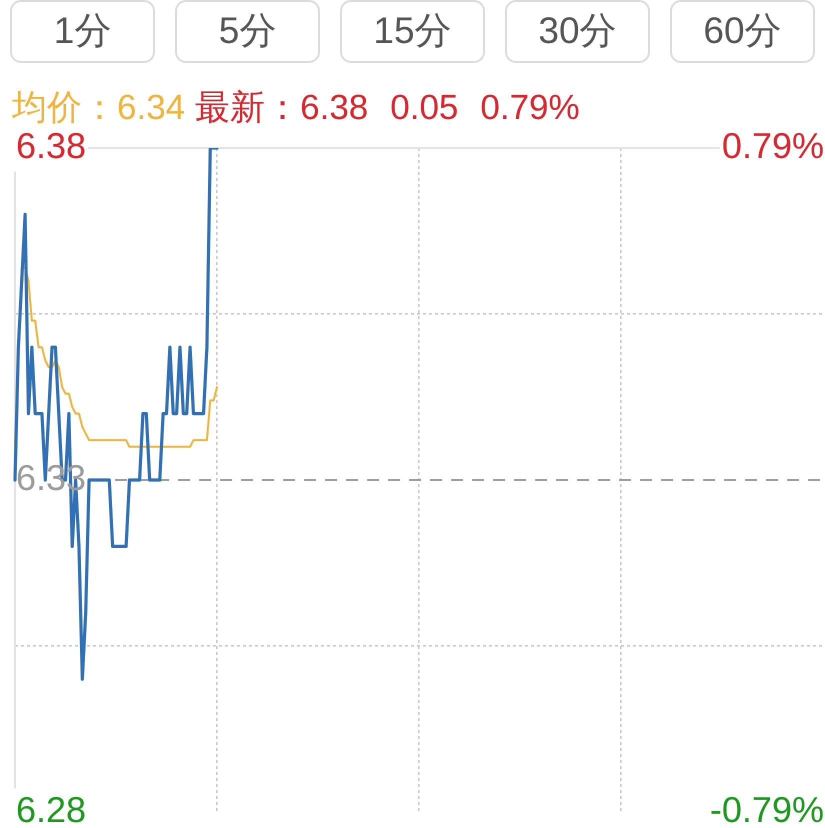  I want to click on text: 0.79%, so click(530, 107).